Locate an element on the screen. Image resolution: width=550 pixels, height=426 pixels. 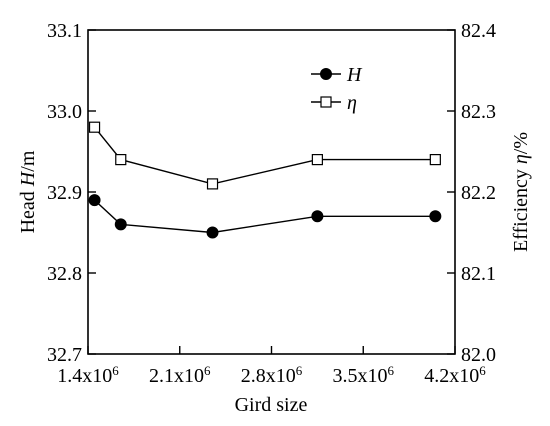
y-right-tick-label: 82.0 is located at coordinates (478, 355).